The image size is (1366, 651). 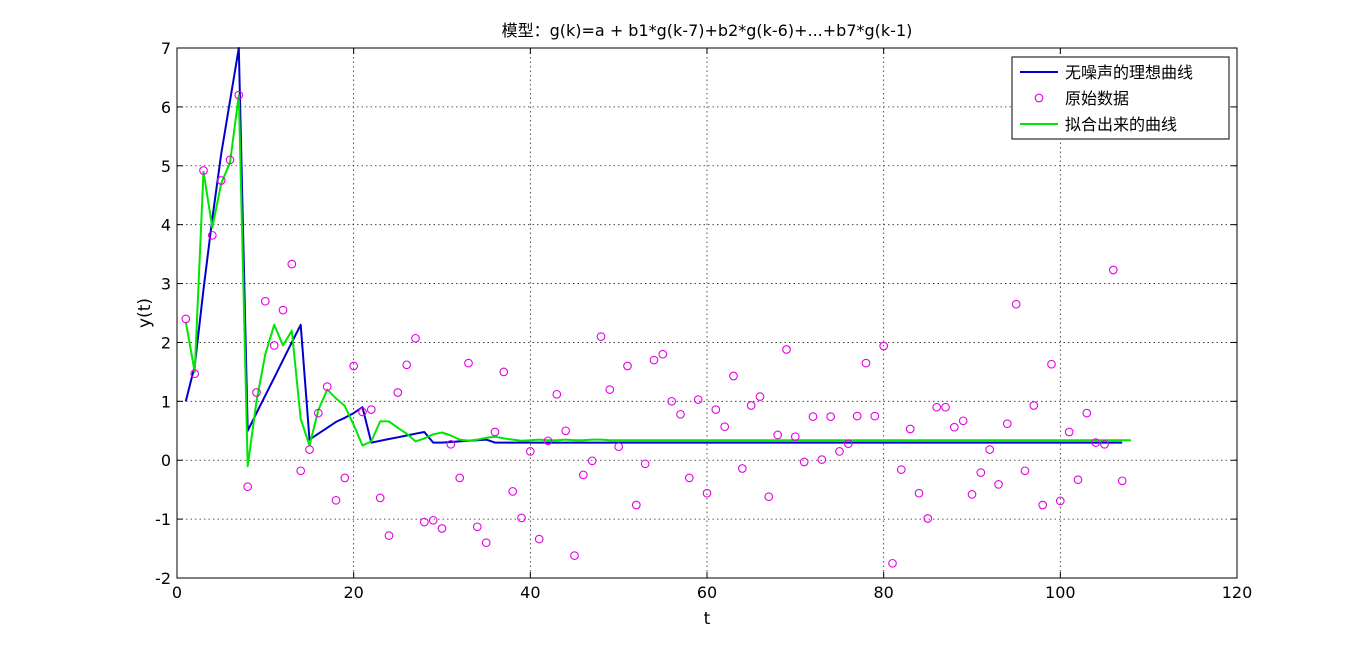 I want to click on y-axis-label: y(t), so click(x=145, y=313).